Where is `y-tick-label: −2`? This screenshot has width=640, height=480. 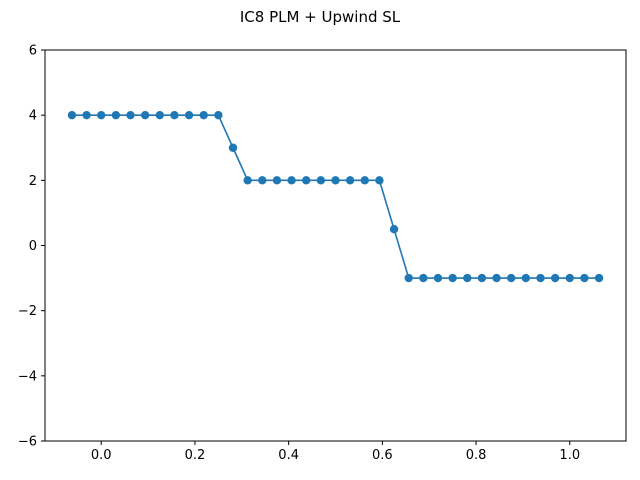 y-tick-label: −2 is located at coordinates (27, 311).